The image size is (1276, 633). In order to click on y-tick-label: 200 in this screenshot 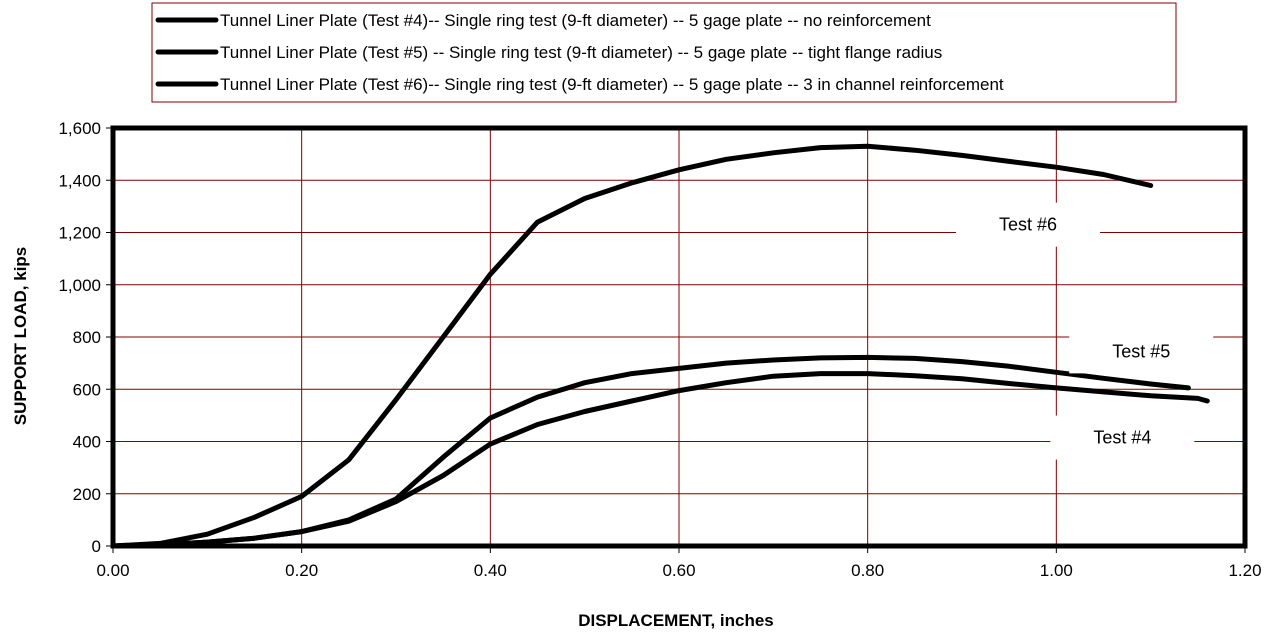, I will do `click(87, 494)`.